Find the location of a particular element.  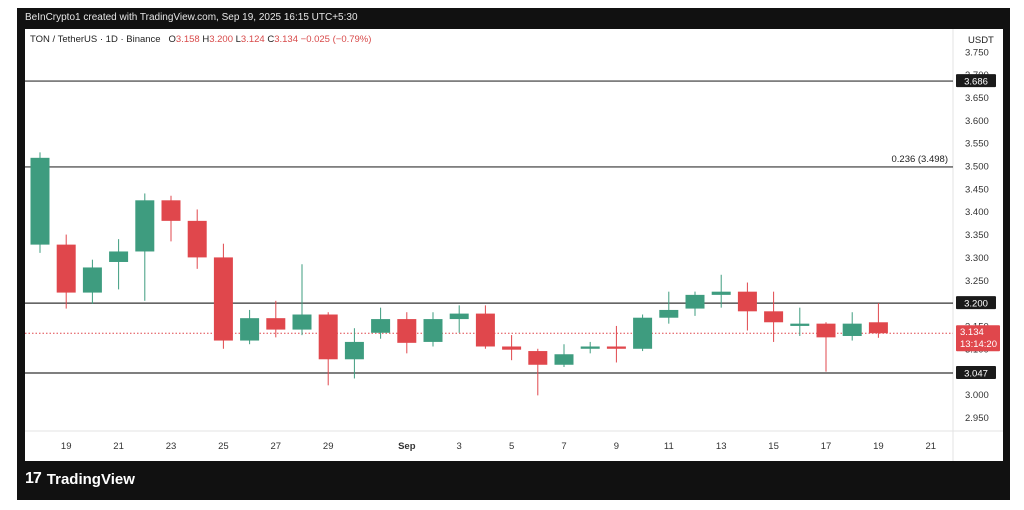

open-value: 3.158 is located at coordinates (187, 39).